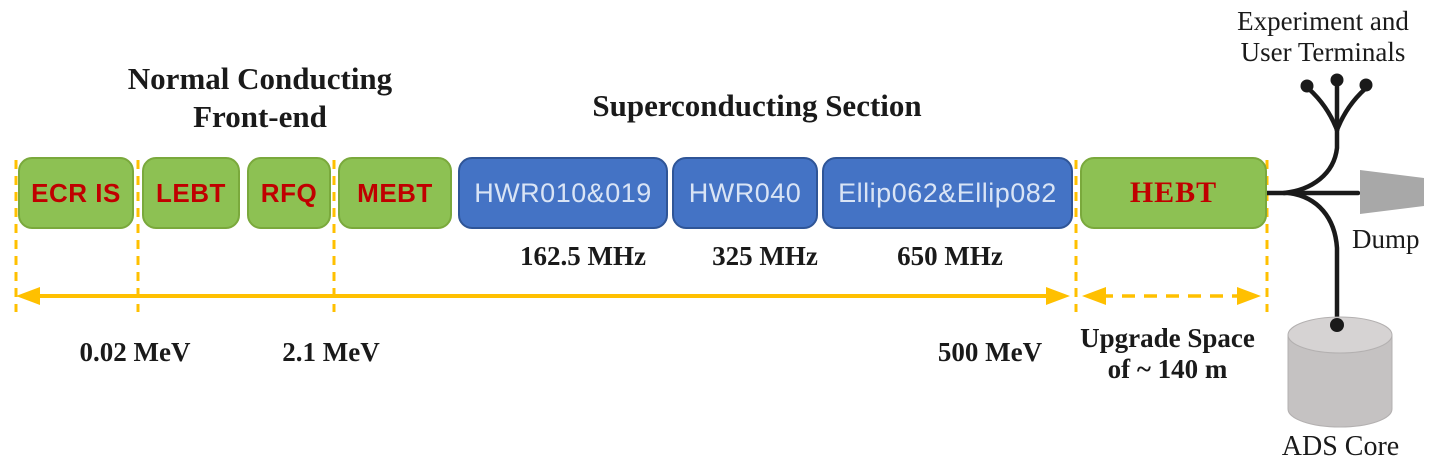 The height and width of the screenshot is (472, 1446). I want to click on section-box-lebt: LEBT, so click(191, 193).